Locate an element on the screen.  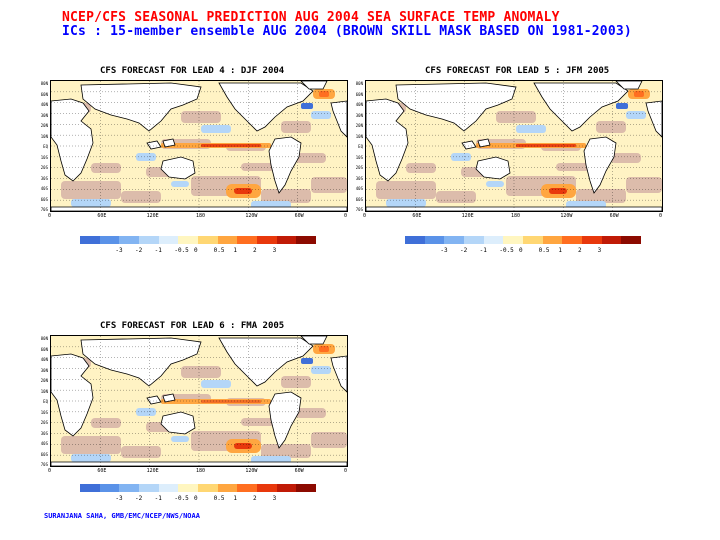
latitude-label: EQ is located at coordinates (45, 401).